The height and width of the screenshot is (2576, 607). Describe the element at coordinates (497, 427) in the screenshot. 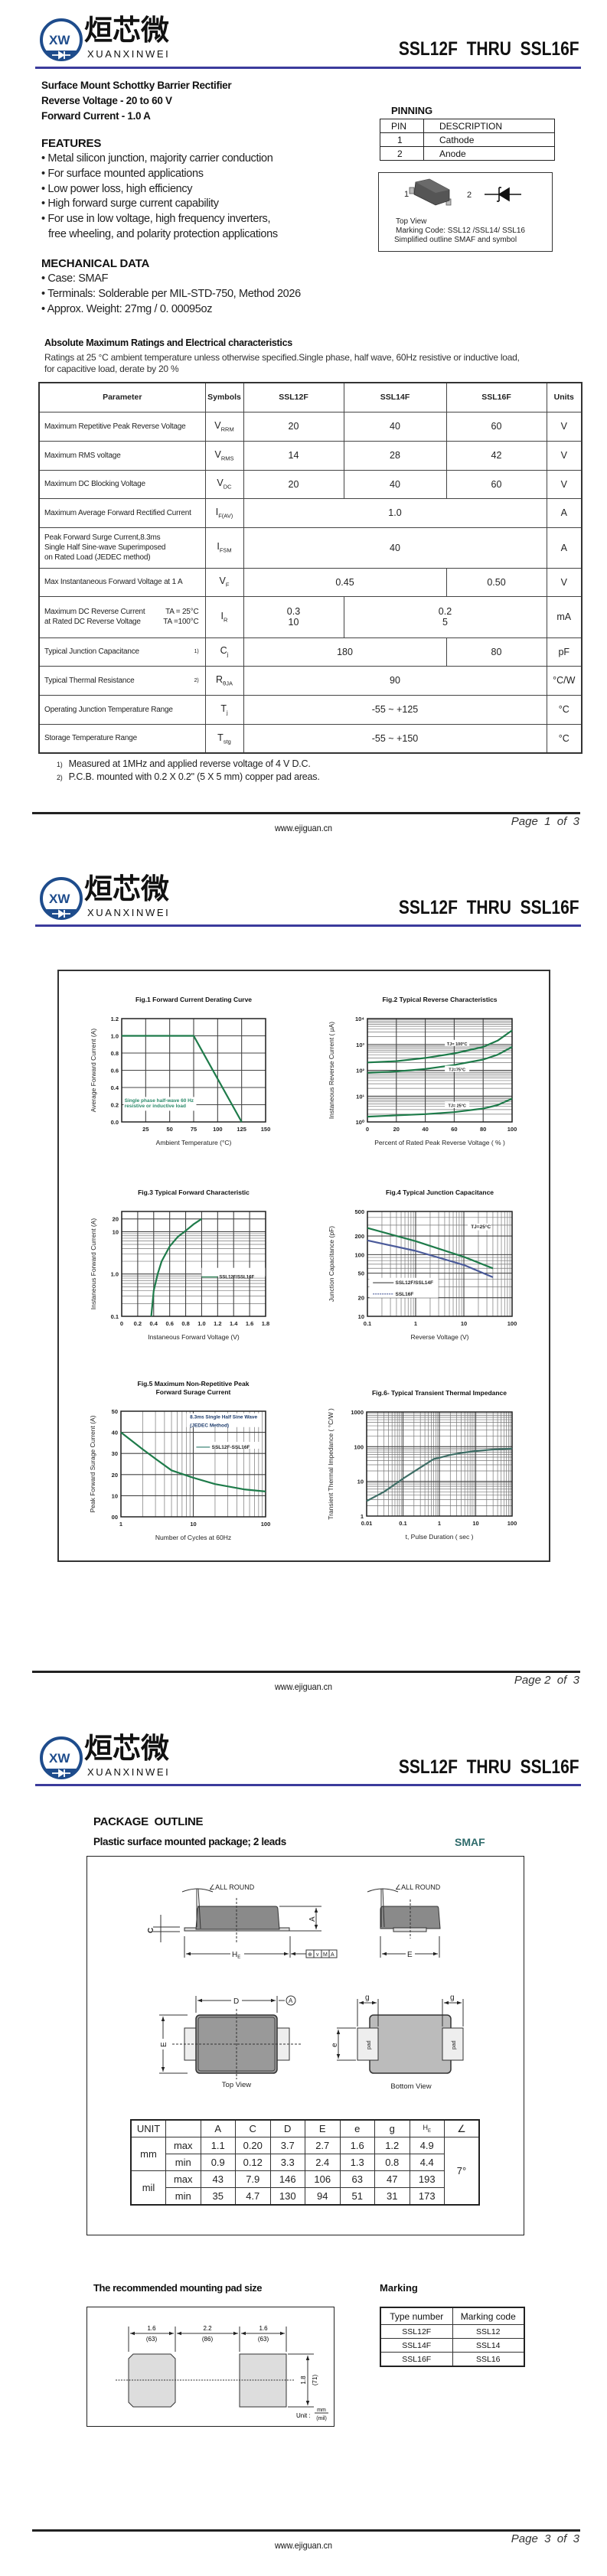

I see `value: 60` at that location.